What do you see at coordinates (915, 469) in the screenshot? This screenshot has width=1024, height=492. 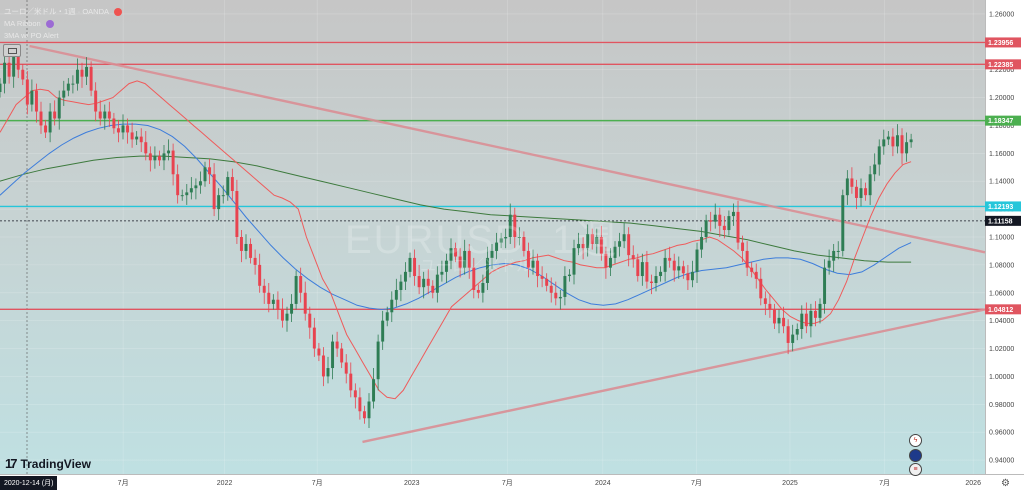 I see `us-flag-icon: ≡` at bounding box center [915, 469].